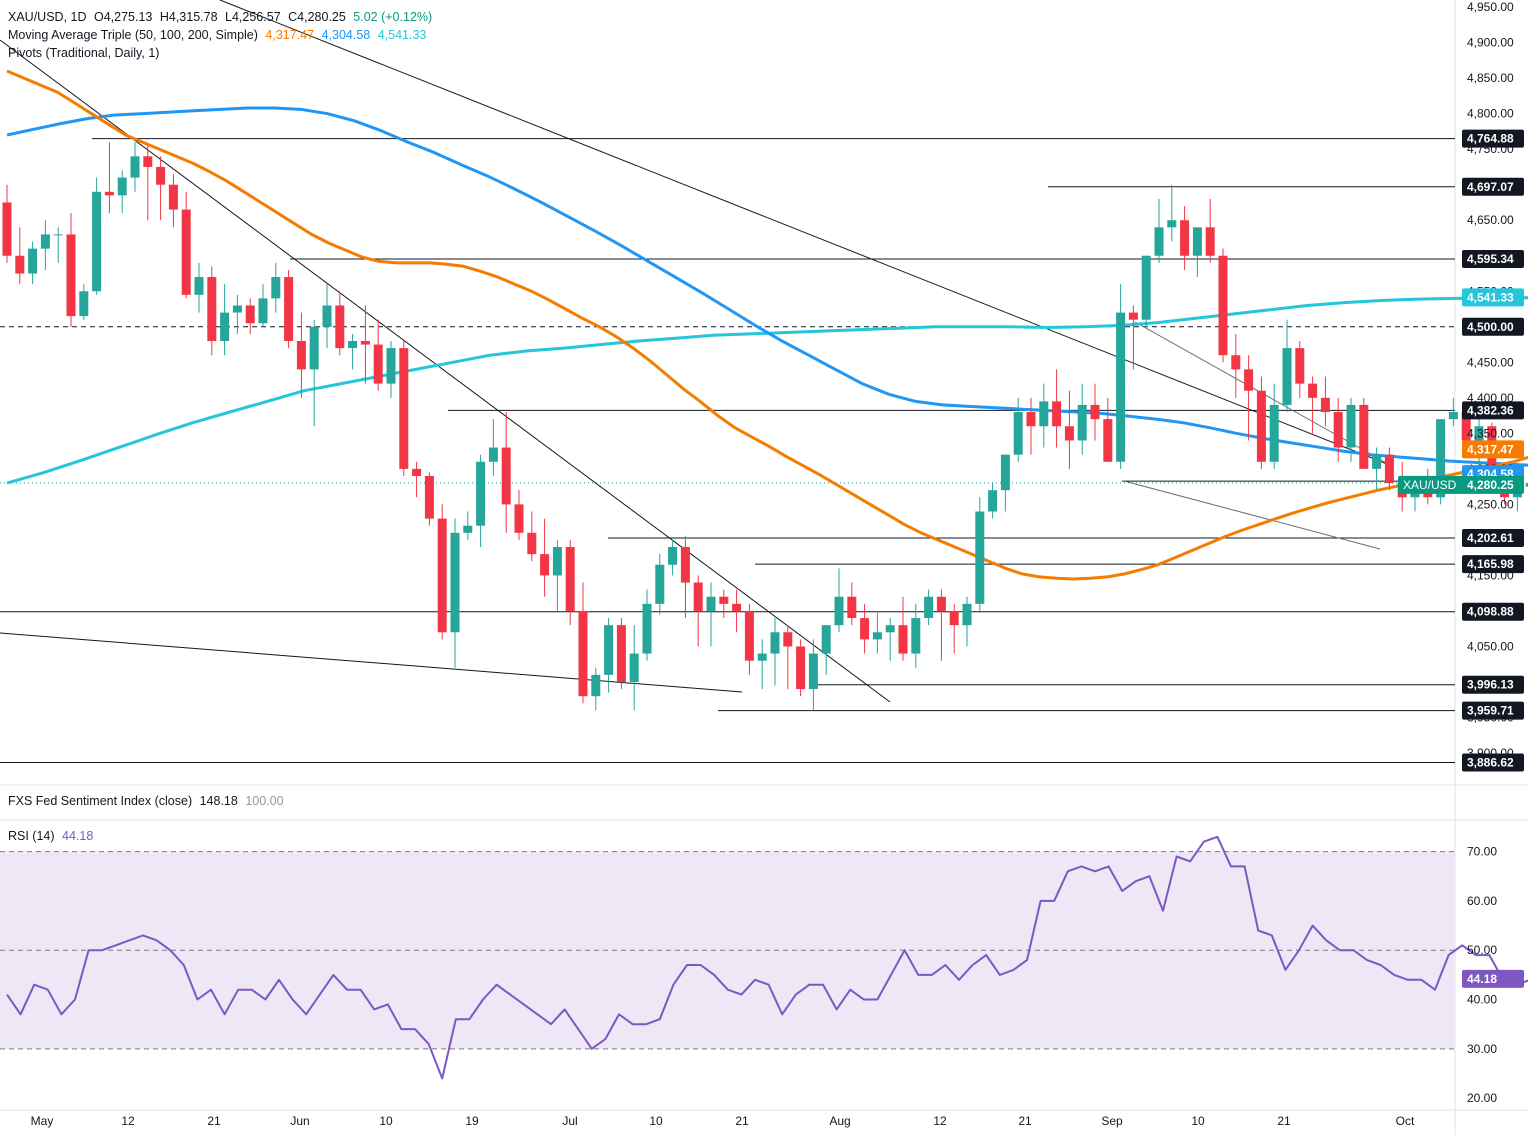 The width and height of the screenshot is (1528, 1135). What do you see at coordinates (569, 1121) in the screenshot?
I see `time-tick-label: Jul` at bounding box center [569, 1121].